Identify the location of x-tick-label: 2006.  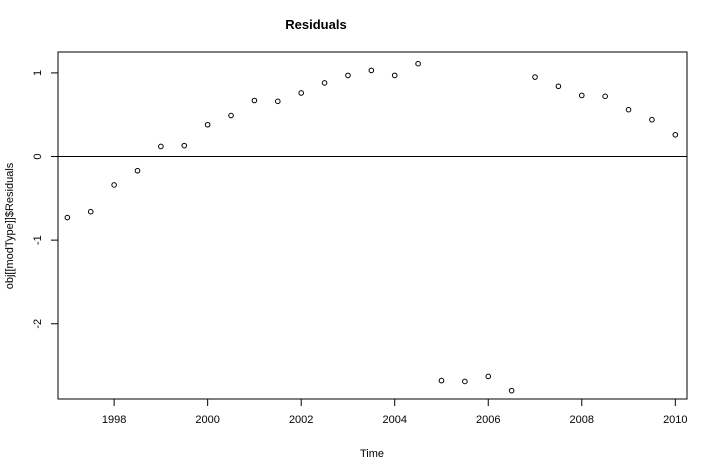
(488, 420).